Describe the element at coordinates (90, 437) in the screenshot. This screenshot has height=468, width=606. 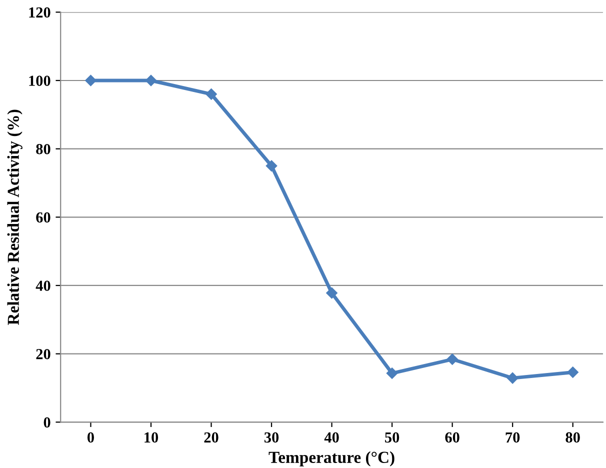
I see `x-tick-label: 0` at that location.